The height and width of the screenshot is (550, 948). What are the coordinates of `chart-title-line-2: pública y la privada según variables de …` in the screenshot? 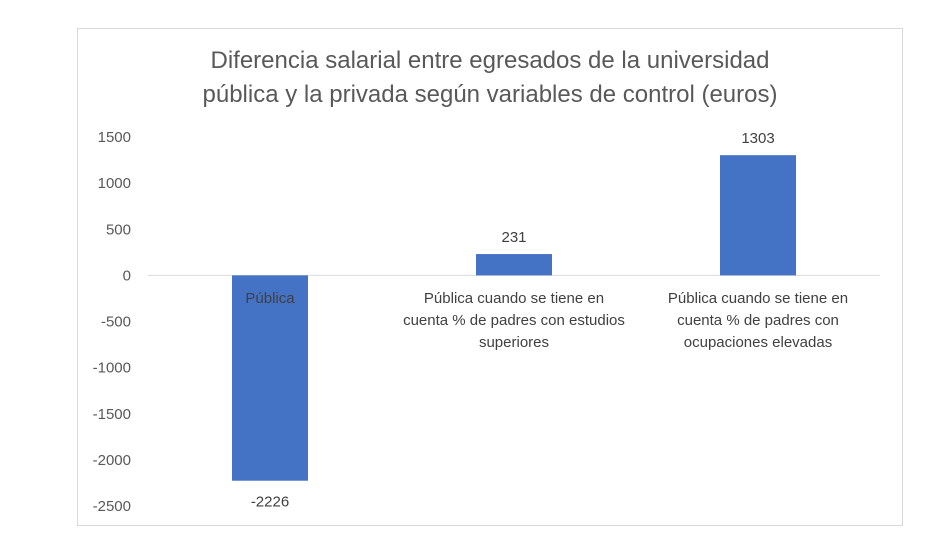 It's located at (490, 94).